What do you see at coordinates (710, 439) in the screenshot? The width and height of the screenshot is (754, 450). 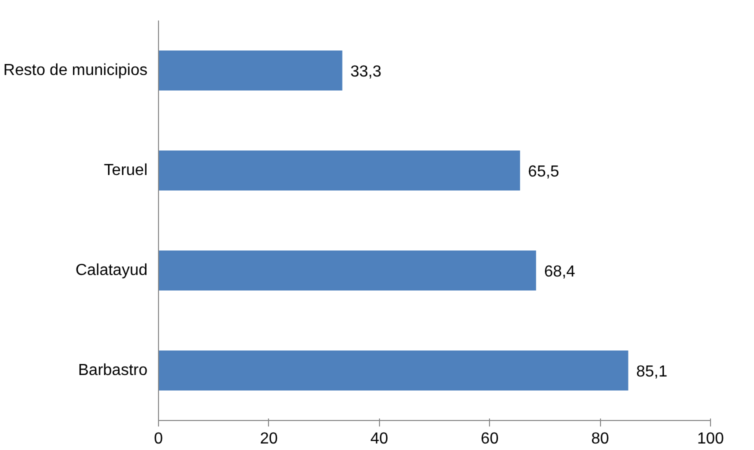 I see `x-tick-label: 100` at bounding box center [710, 439].